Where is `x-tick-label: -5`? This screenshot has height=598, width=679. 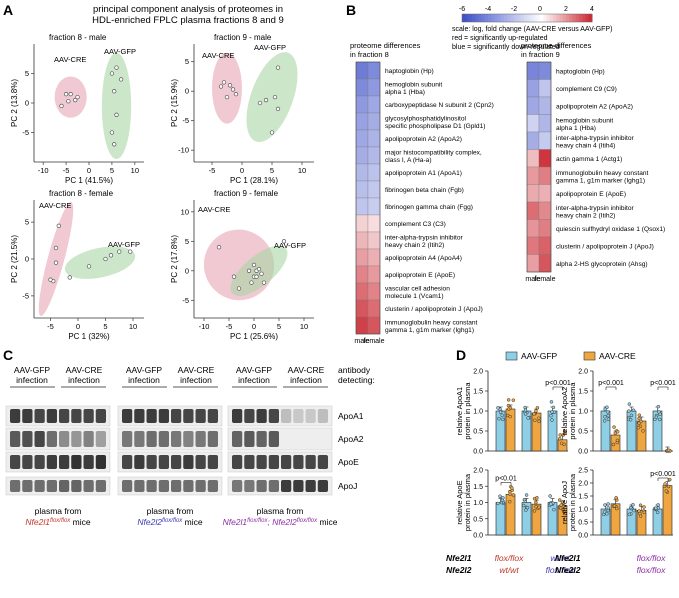 x-tick-label: -5 is located at coordinates (50, 326).